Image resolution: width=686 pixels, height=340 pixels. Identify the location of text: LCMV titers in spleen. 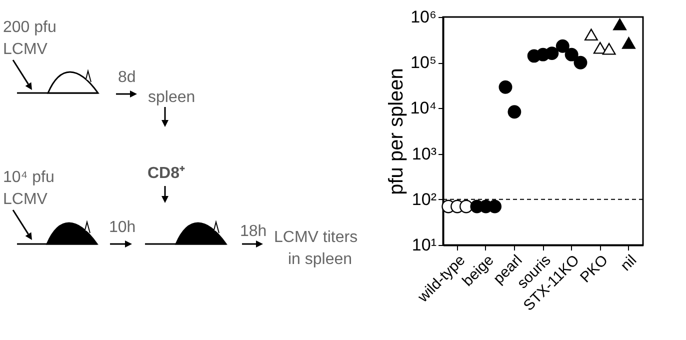
(316, 248).